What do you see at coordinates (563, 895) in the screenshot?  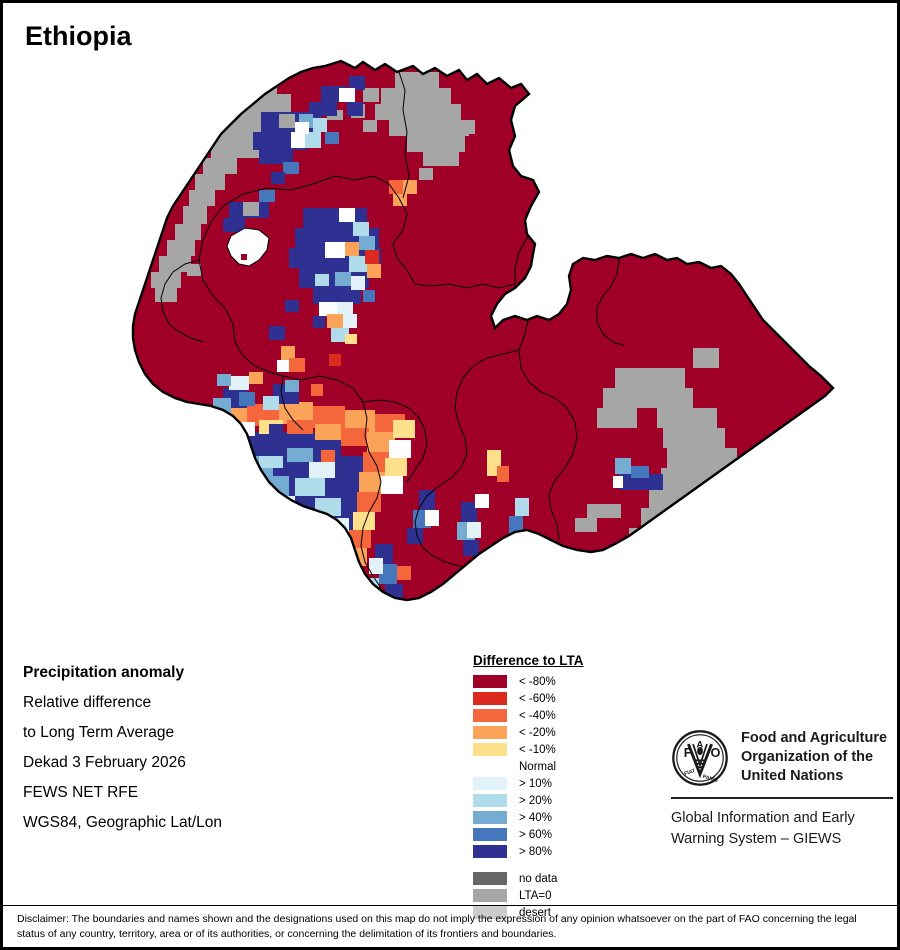 I see `legend-item-extra: LTA=0` at bounding box center [563, 895].